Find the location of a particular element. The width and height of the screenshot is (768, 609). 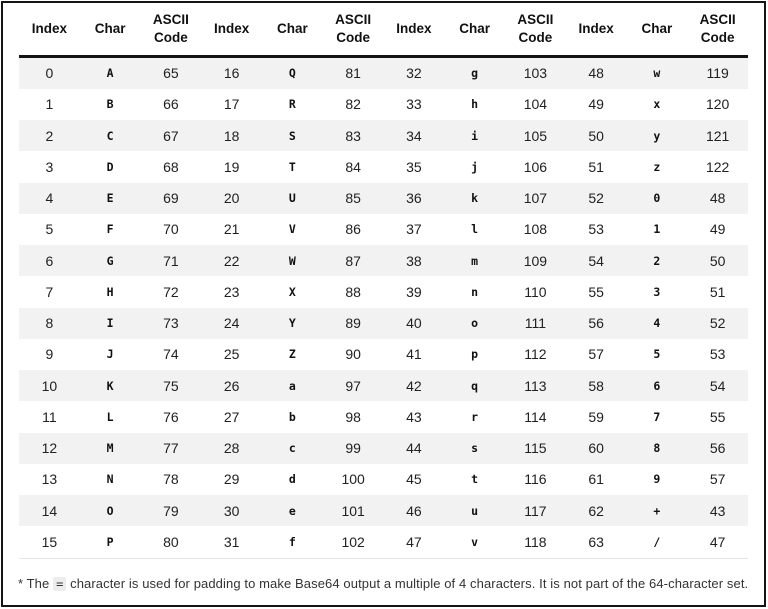

cell-char: o is located at coordinates (475, 323).